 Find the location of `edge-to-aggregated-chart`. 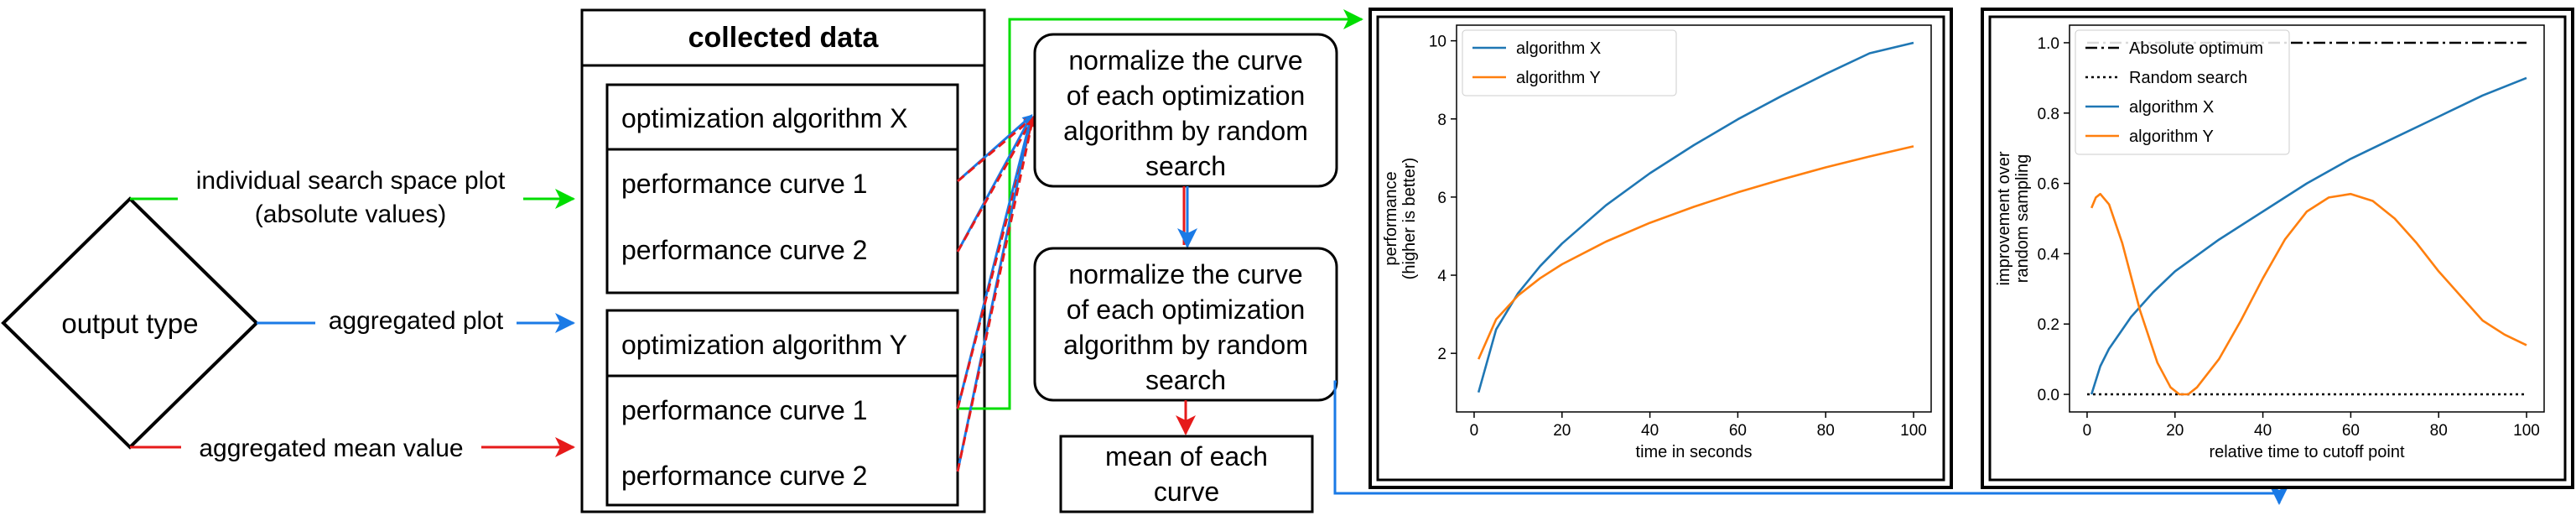

edge-to-aggregated-chart is located at coordinates (1811, 442).